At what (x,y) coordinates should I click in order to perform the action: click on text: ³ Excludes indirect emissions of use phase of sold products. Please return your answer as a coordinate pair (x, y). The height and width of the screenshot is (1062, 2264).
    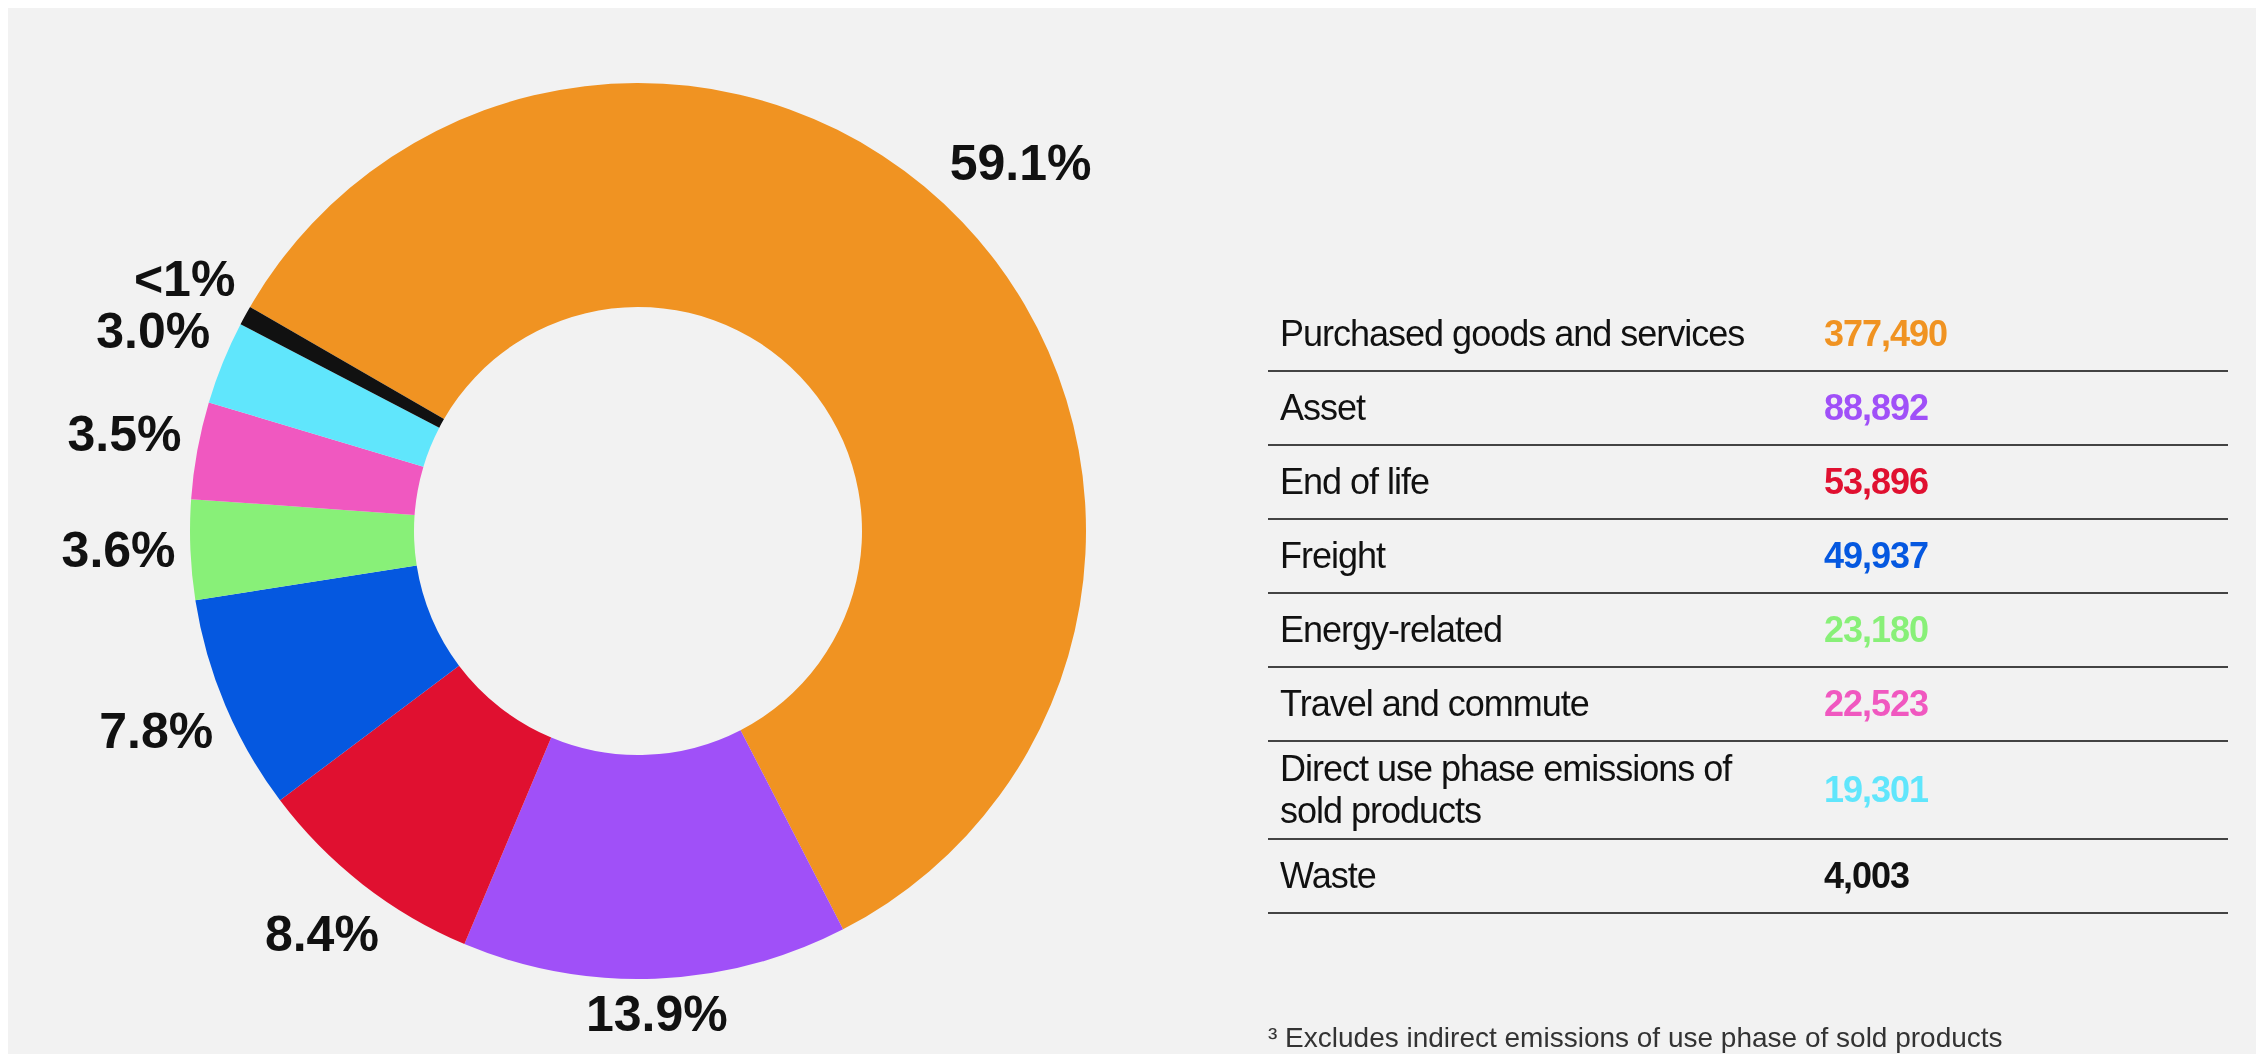
    Looking at the image, I should click on (1636, 1038).